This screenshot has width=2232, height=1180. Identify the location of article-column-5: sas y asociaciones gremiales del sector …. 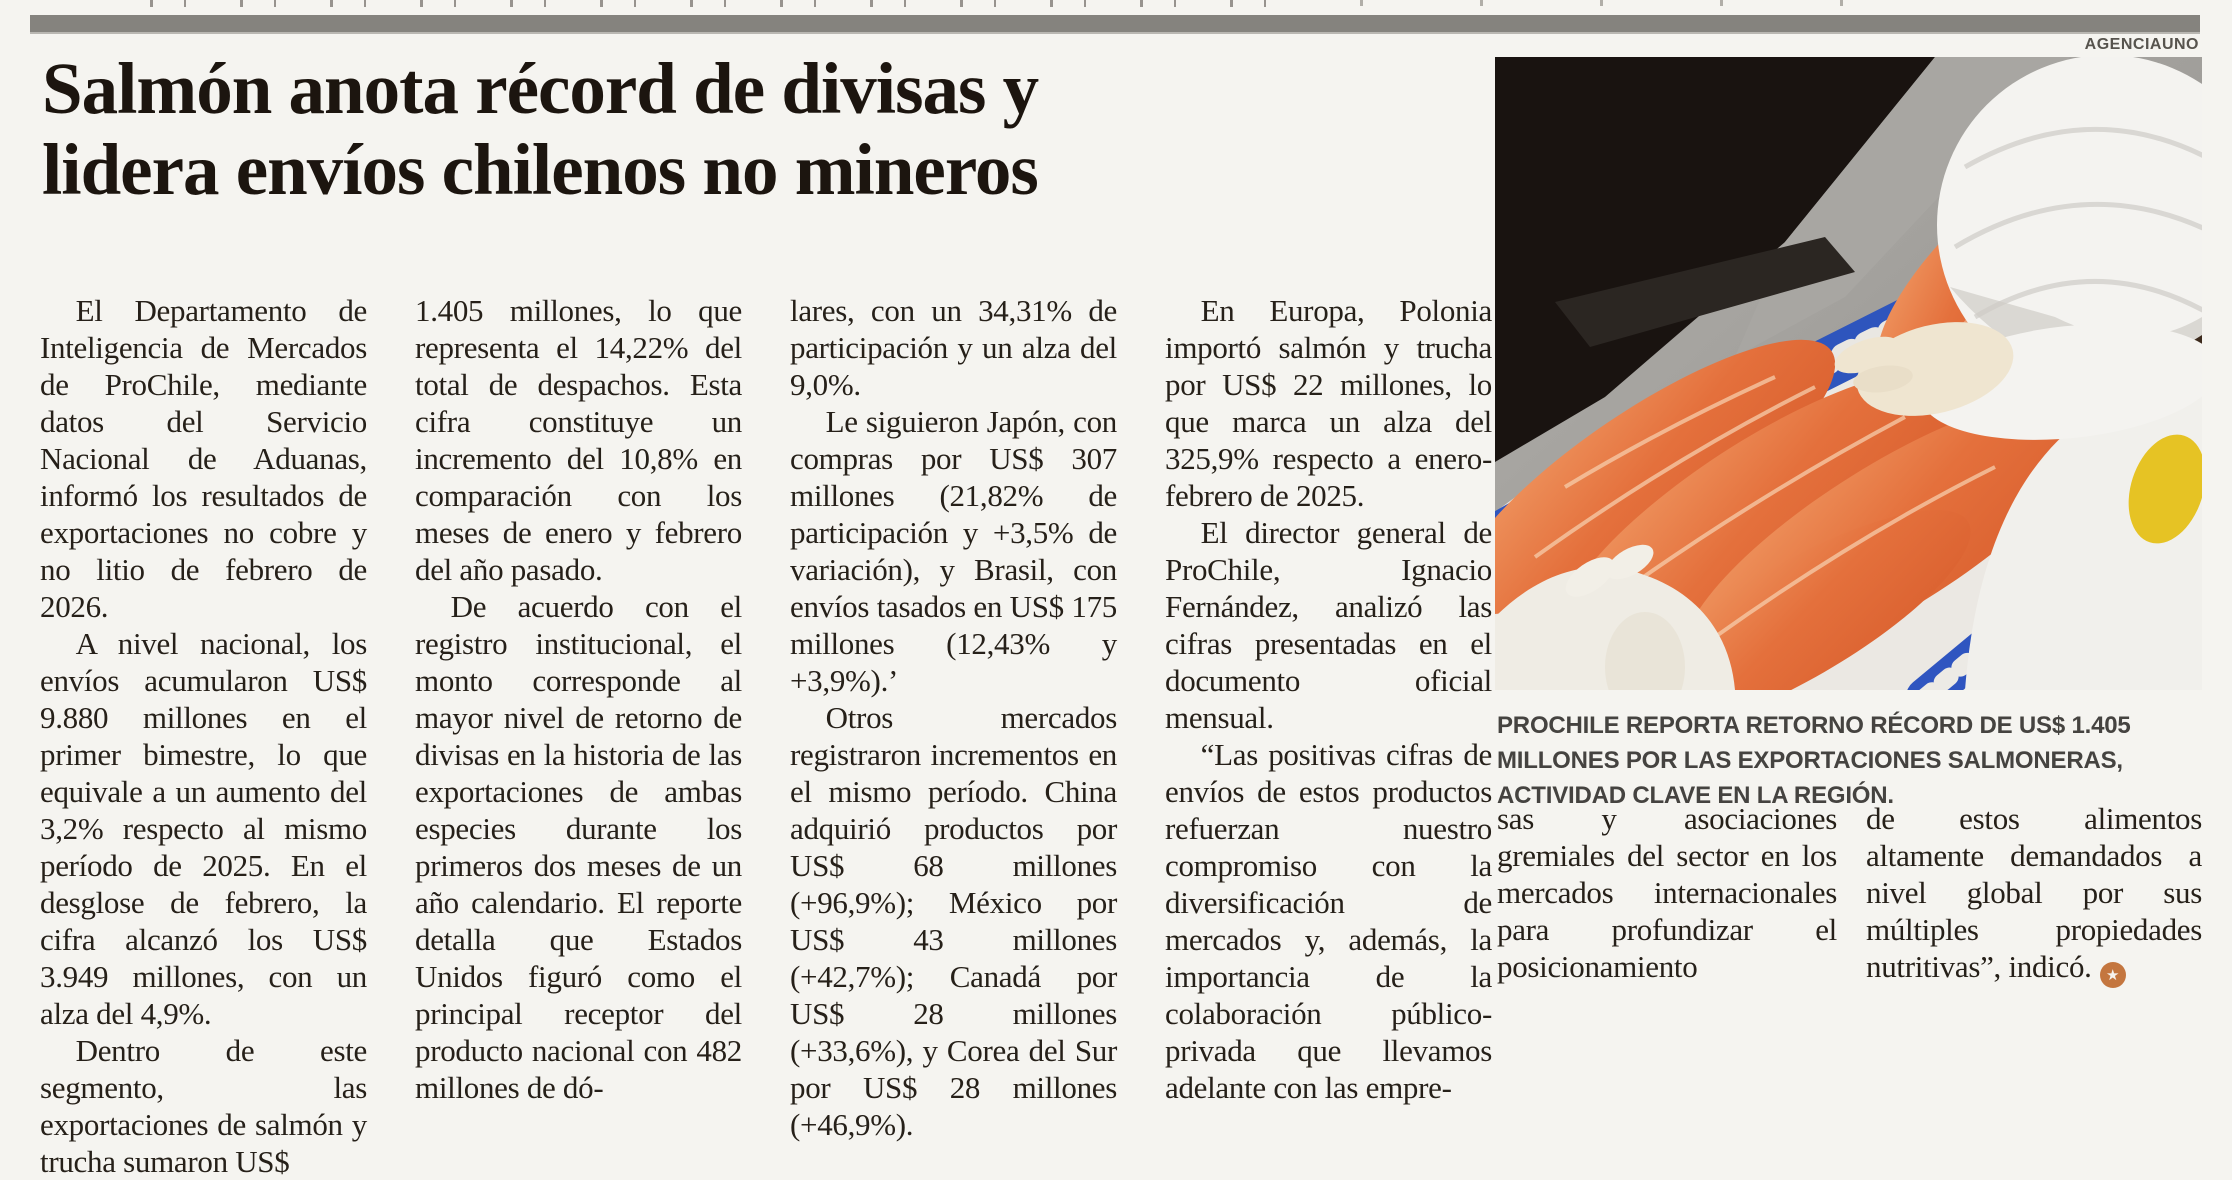
(1667, 892).